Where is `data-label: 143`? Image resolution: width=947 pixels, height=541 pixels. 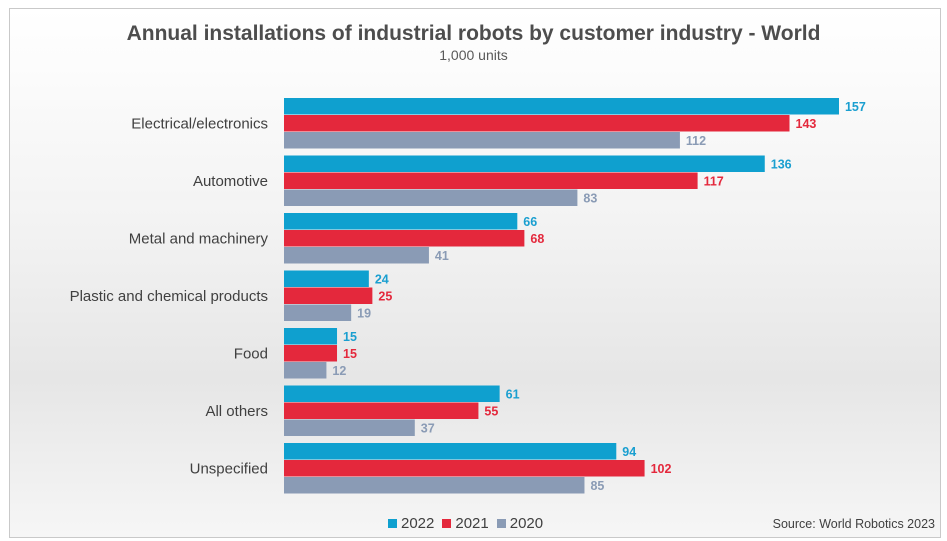 data-label: 143 is located at coordinates (806, 124).